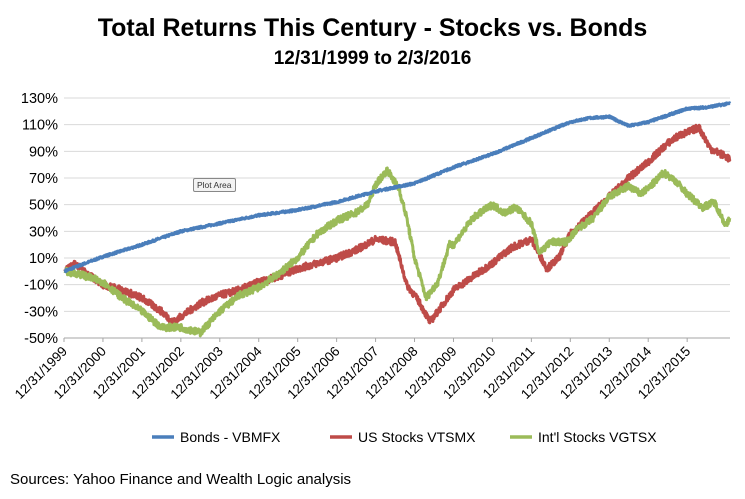  Describe the element at coordinates (372, 58) in the screenshot. I see `chart-subtitle: 12/31/1999 to 2/3/2016` at that location.